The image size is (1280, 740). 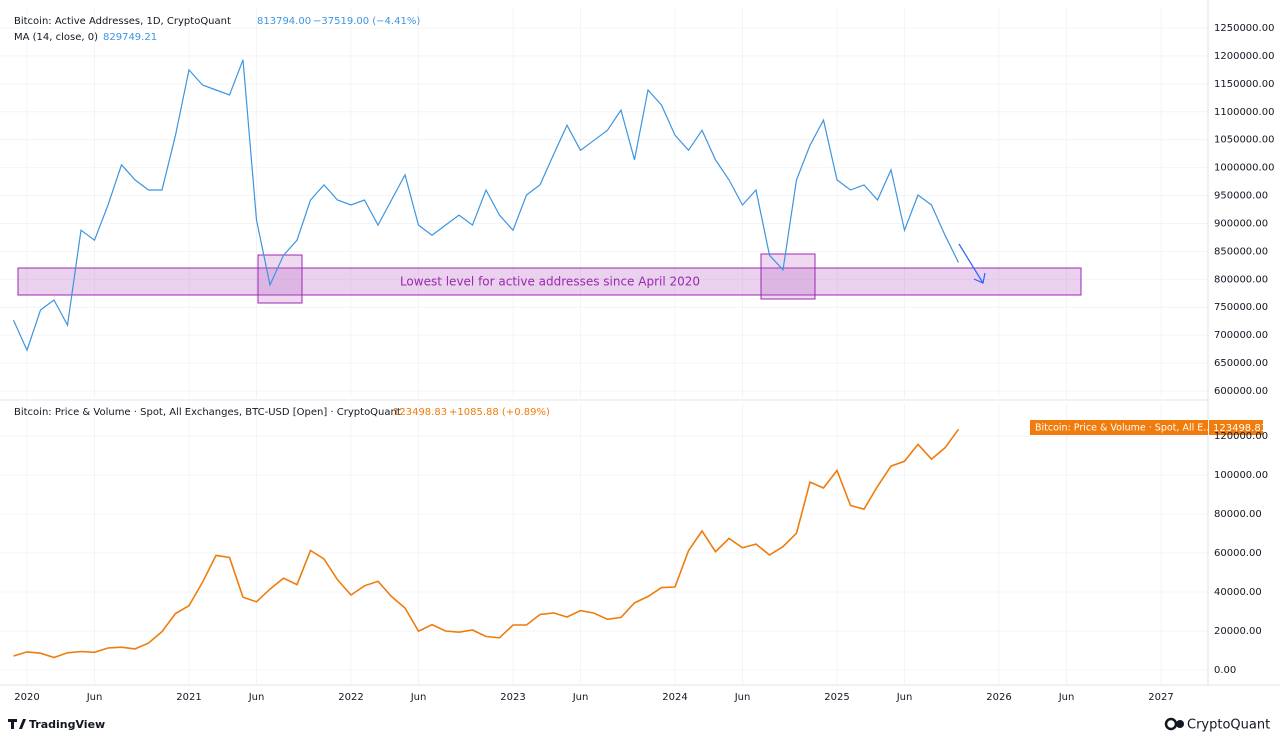 What do you see at coordinates (1225, 670) in the screenshot?
I see `y-tick-label: 0.00` at bounding box center [1225, 670].